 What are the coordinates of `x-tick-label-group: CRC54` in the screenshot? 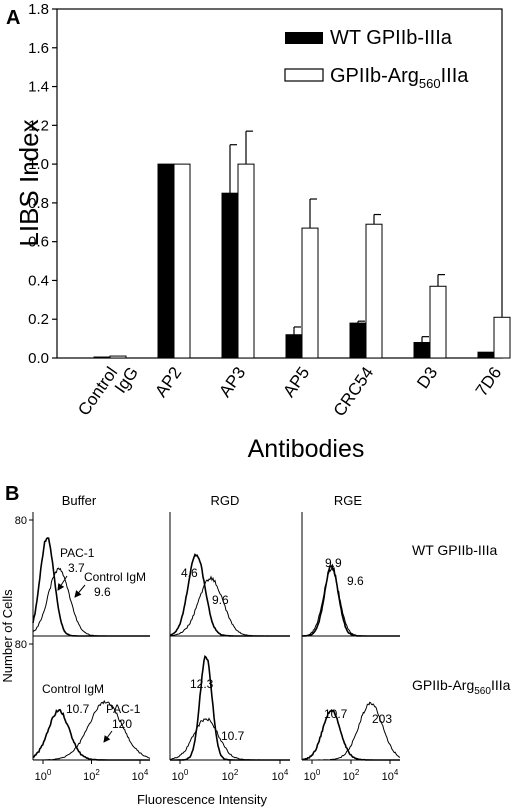 It's located at (354, 391).